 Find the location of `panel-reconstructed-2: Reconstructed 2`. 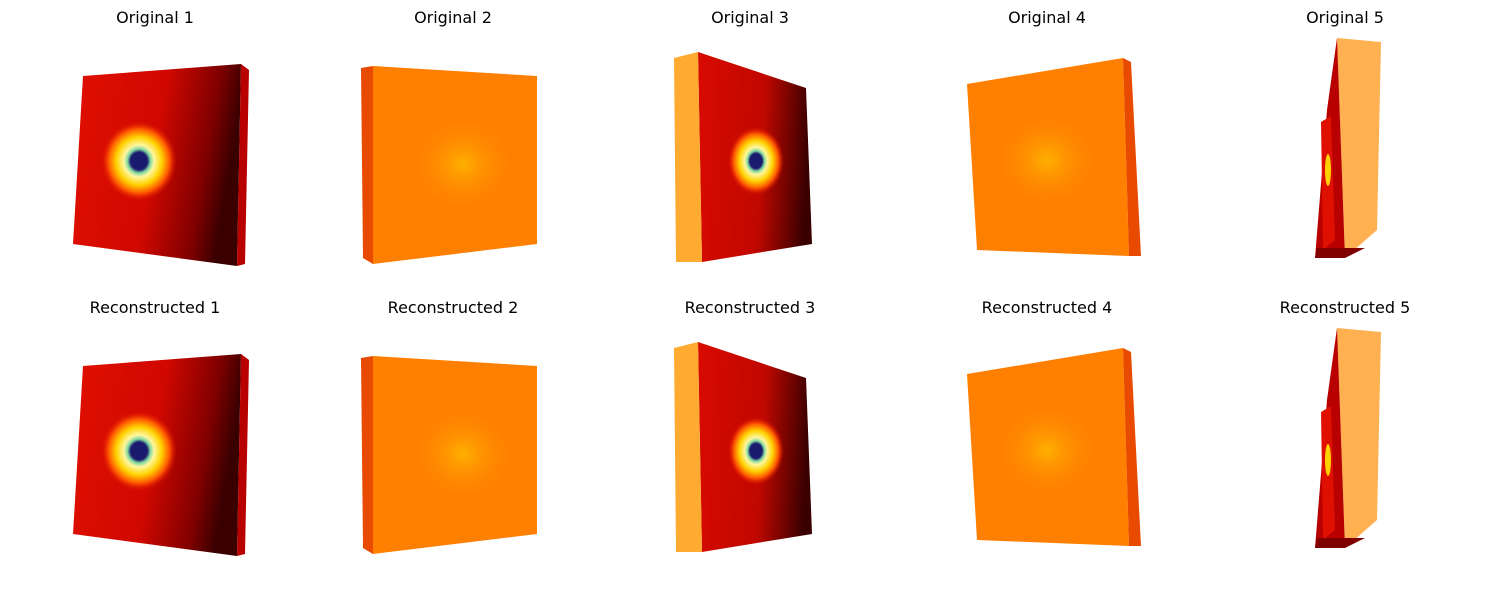

panel-reconstructed-2: Reconstructed 2 is located at coordinates (453, 435).